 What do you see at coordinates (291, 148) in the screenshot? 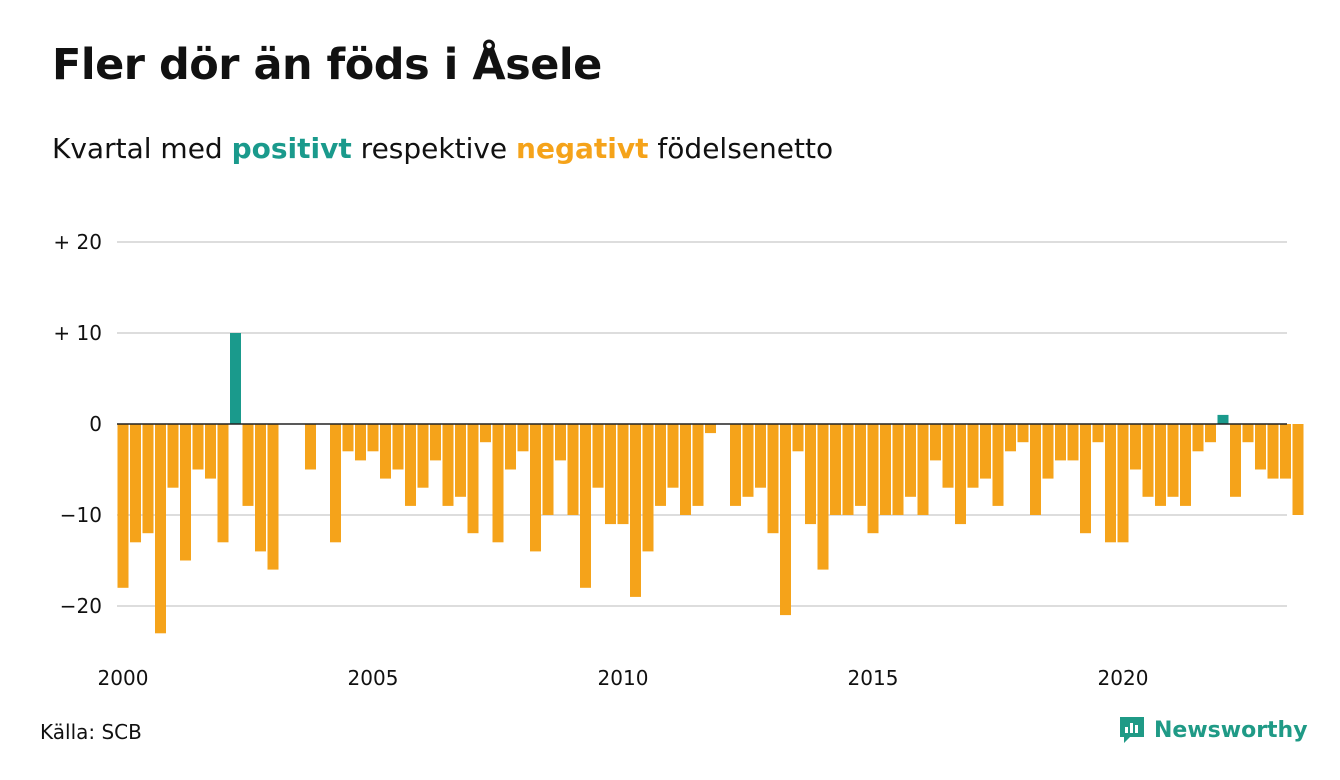
I see `subtitle-positive: positivt` at bounding box center [291, 148].